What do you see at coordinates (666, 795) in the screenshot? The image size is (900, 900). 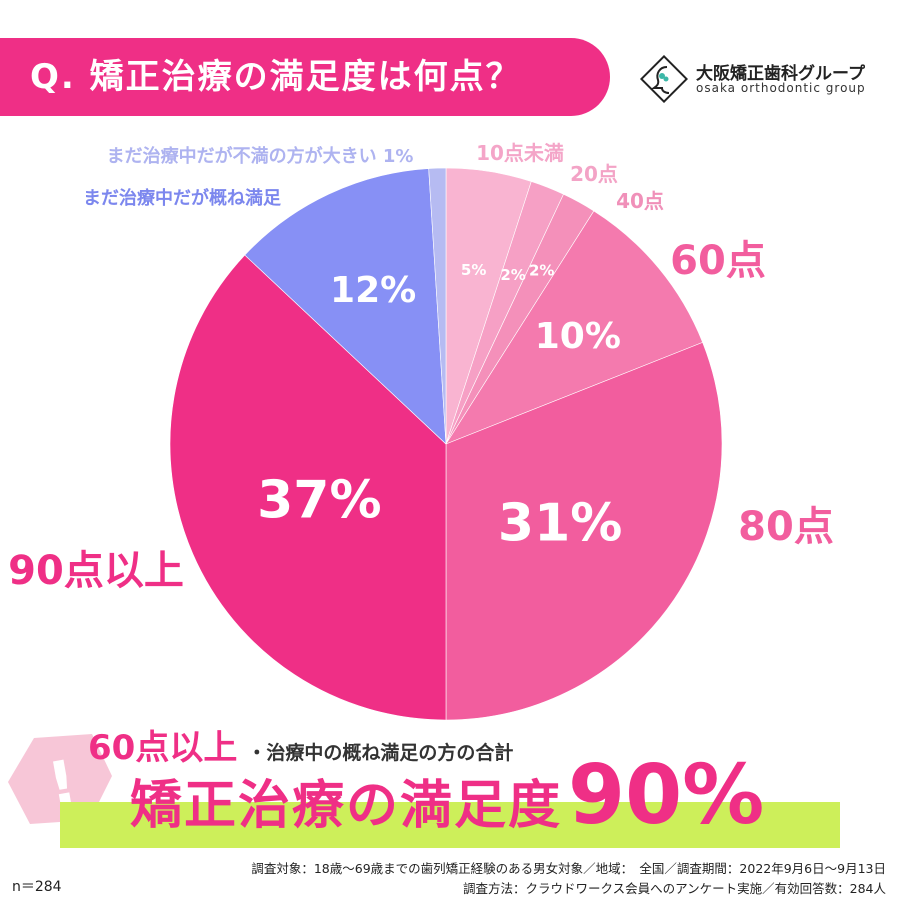 I see `summary-headline-value: 90%` at bounding box center [666, 795].